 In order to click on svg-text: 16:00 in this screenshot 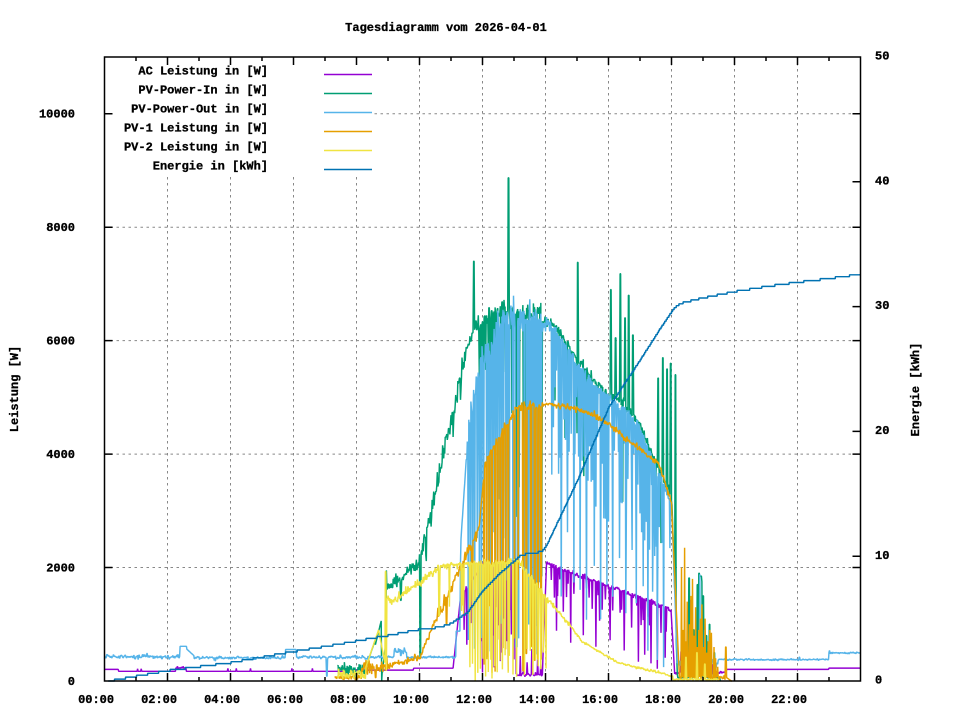, I will do `click(600, 700)`.